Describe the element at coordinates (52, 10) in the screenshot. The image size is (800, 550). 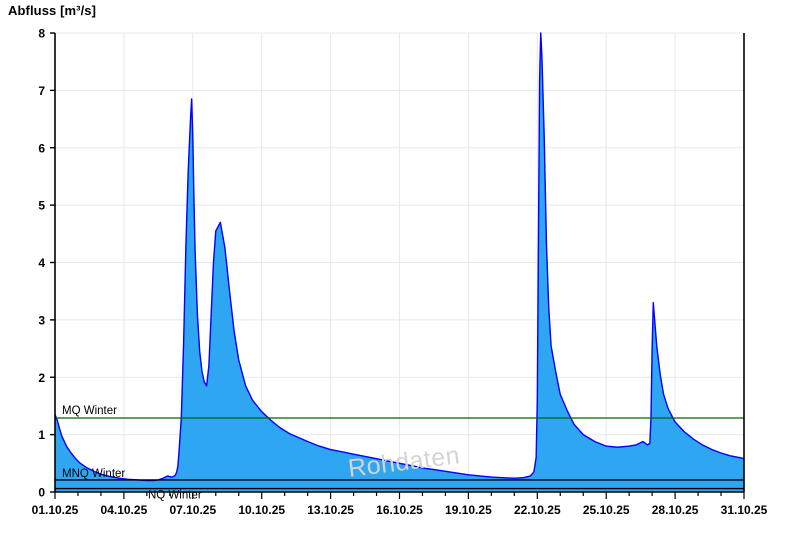
I see `chart-title: Abfluss [m³/s]` at that location.